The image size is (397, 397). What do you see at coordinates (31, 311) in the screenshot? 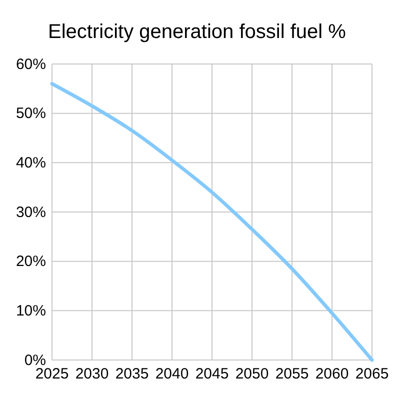
I see `y-tick-label: 10%` at bounding box center [31, 311].